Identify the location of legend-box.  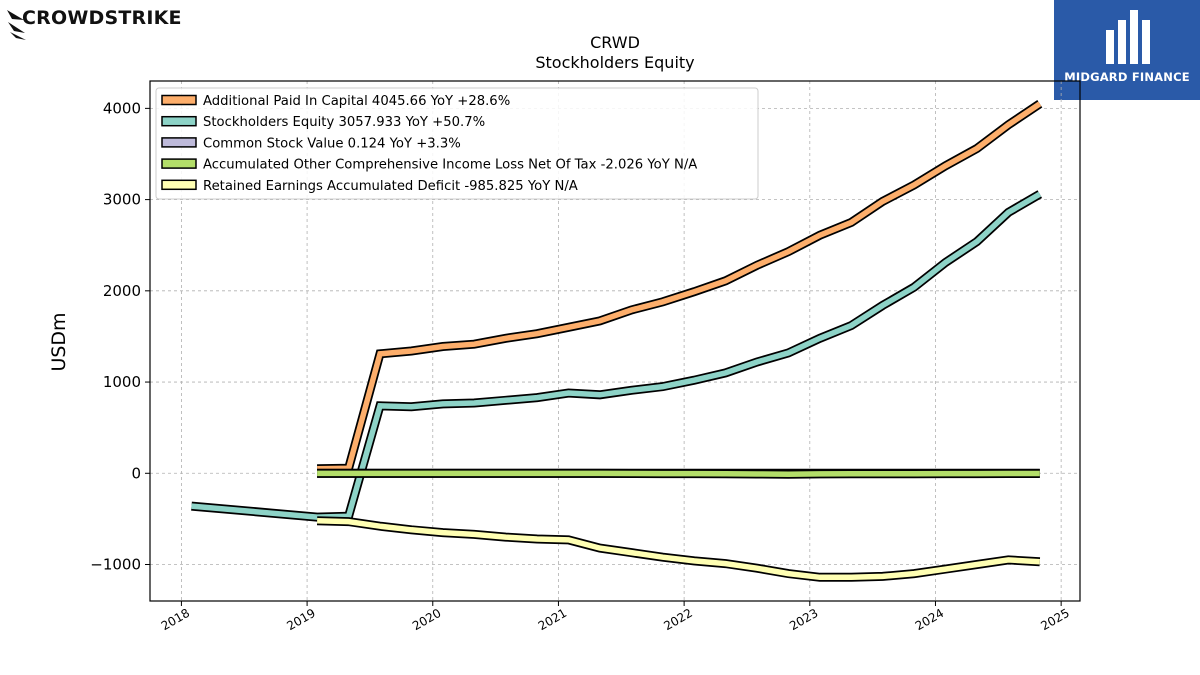
(457, 143).